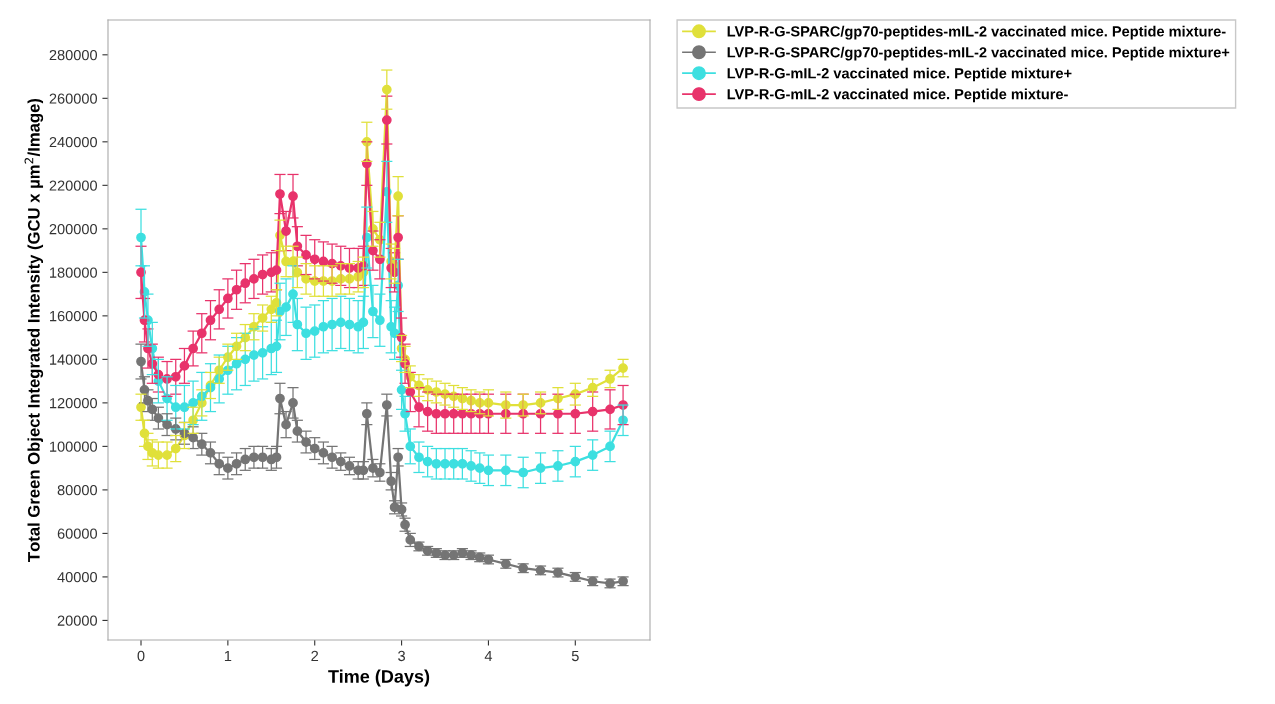 This screenshot has height=704, width=1275. Describe the element at coordinates (73, 229) in the screenshot. I see `y-tick-label: 200000` at that location.